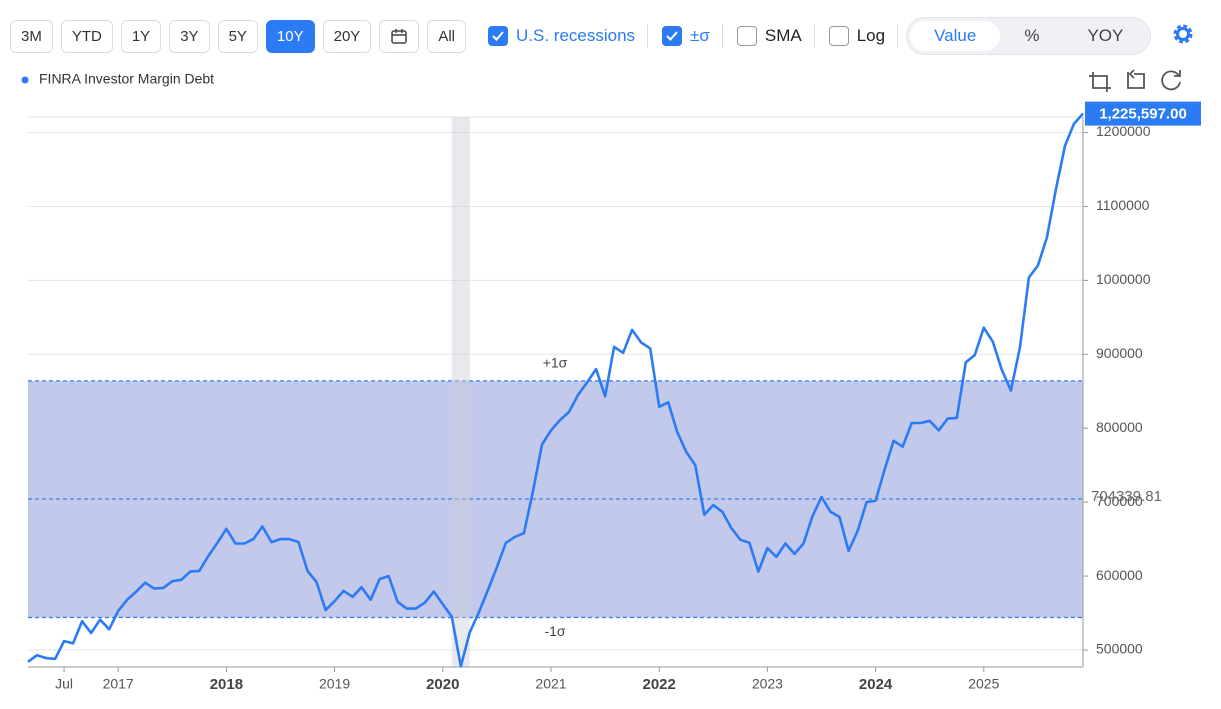  I want to click on crop-icon, so click(1100, 82).